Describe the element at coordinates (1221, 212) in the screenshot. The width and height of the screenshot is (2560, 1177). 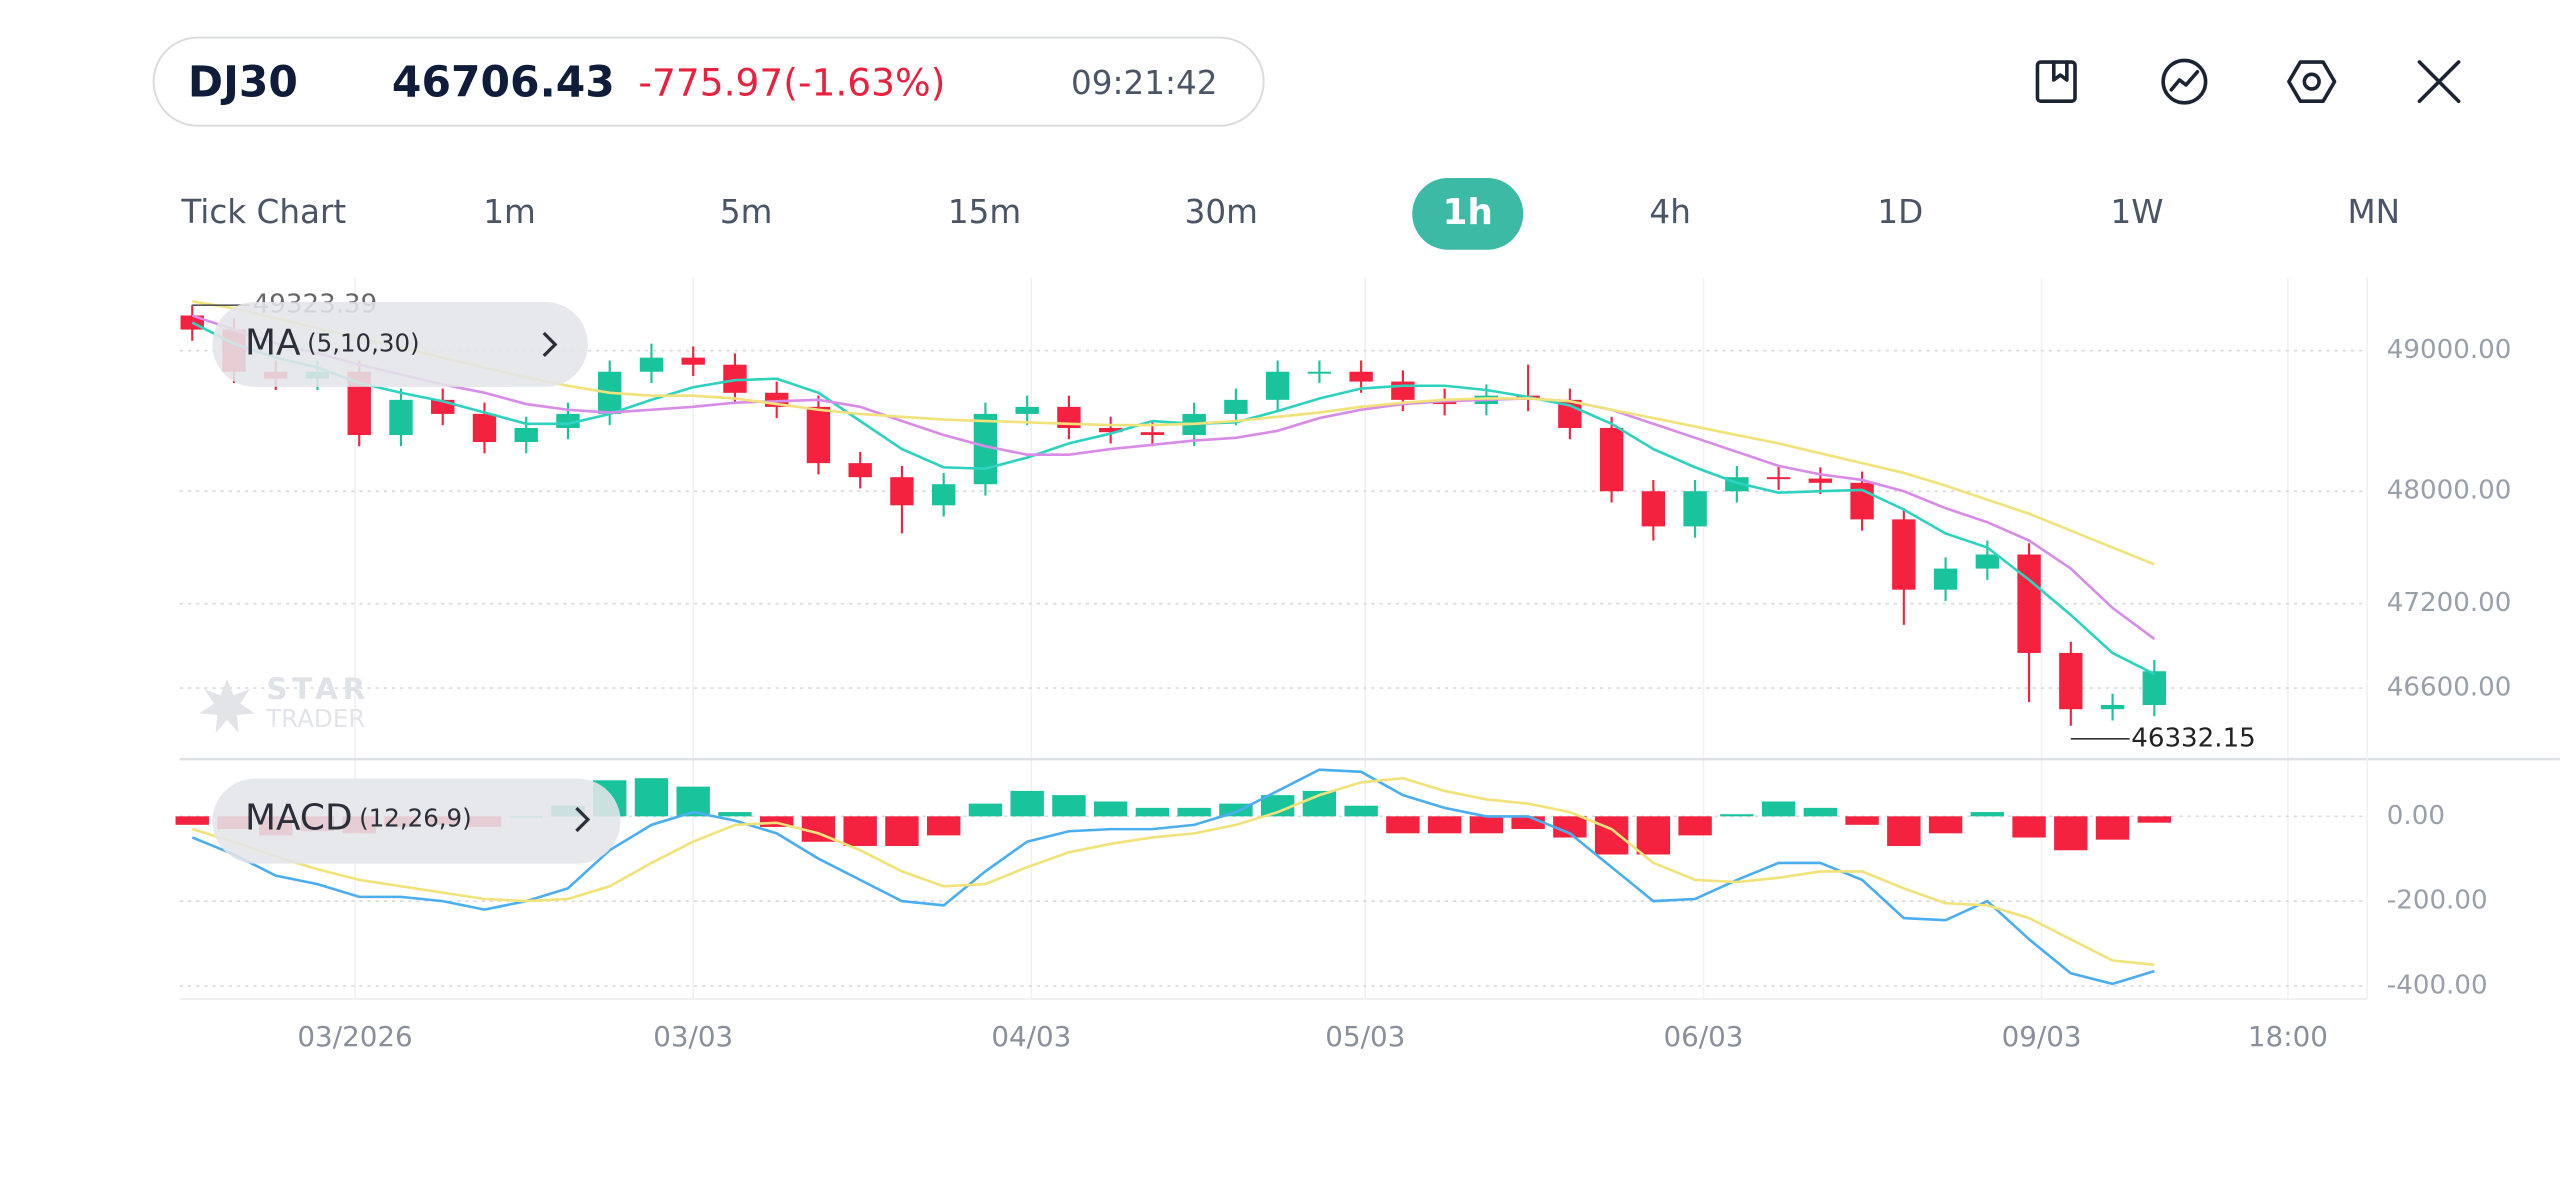
I see `timeframe-option: 30m` at that location.